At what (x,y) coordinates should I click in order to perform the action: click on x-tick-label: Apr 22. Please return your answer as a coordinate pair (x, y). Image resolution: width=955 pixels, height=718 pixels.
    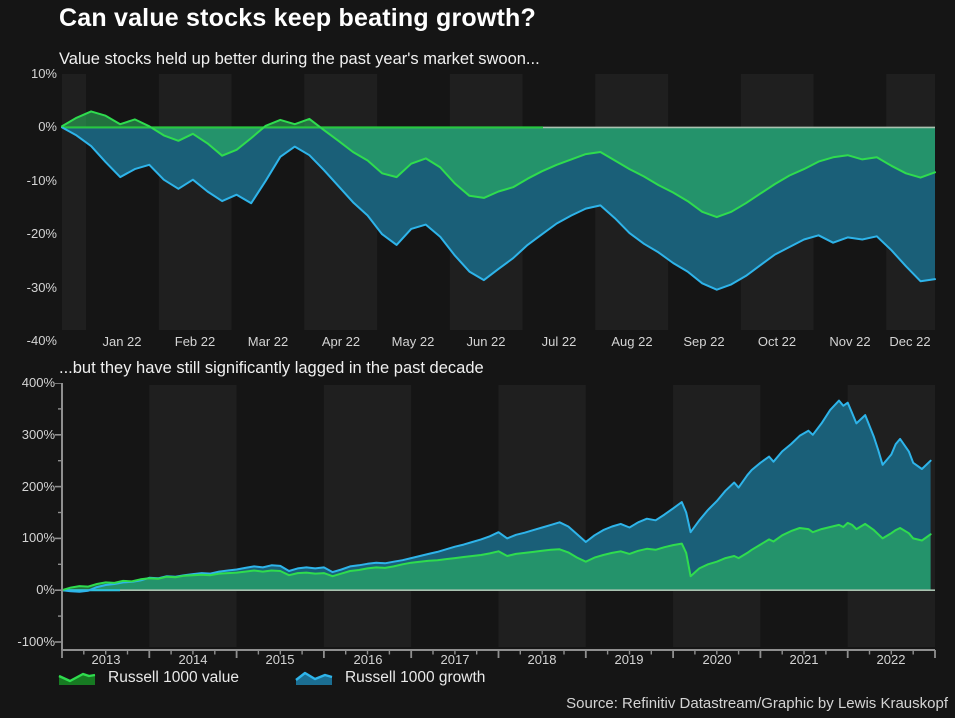
    Looking at the image, I should click on (341, 341).